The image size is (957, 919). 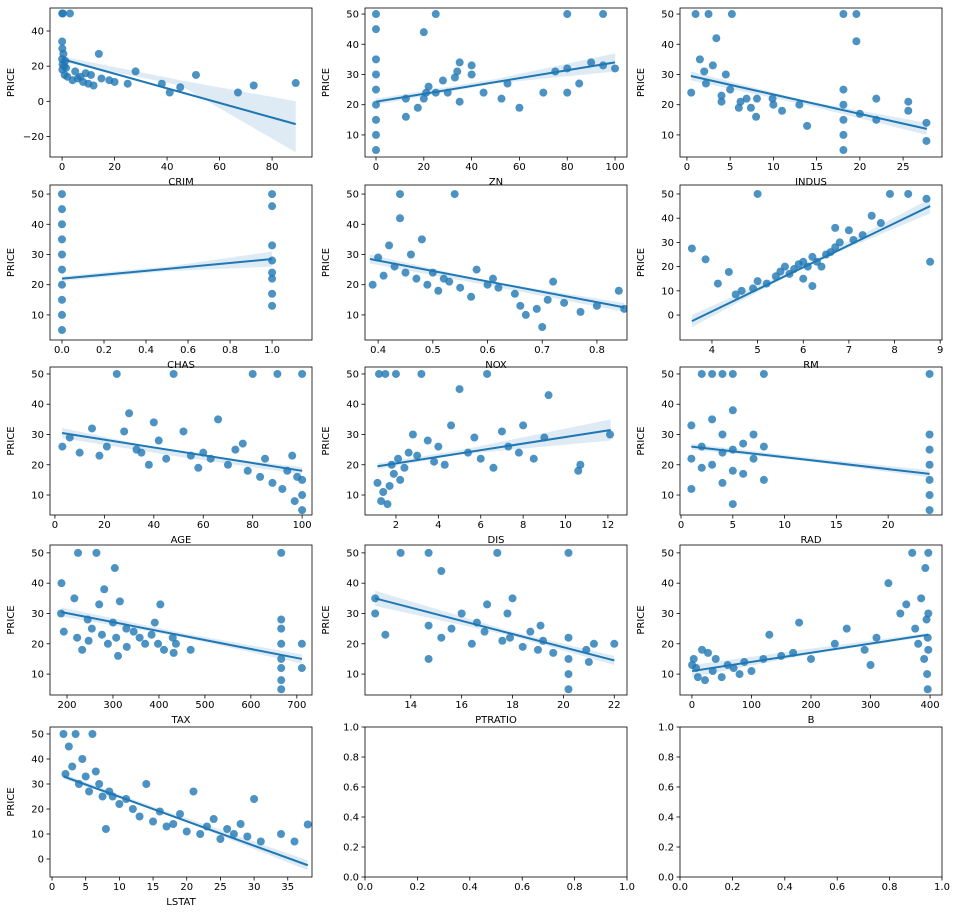 What do you see at coordinates (461, 705) in the screenshot?
I see `x-tick-label: 16` at bounding box center [461, 705].